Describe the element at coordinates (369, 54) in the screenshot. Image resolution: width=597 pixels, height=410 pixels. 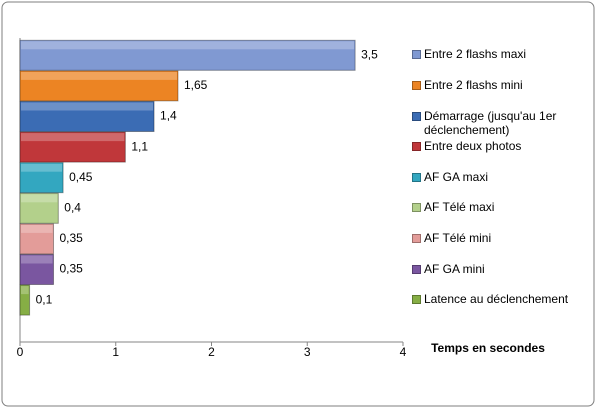
I see `data-label: 3,5` at that location.